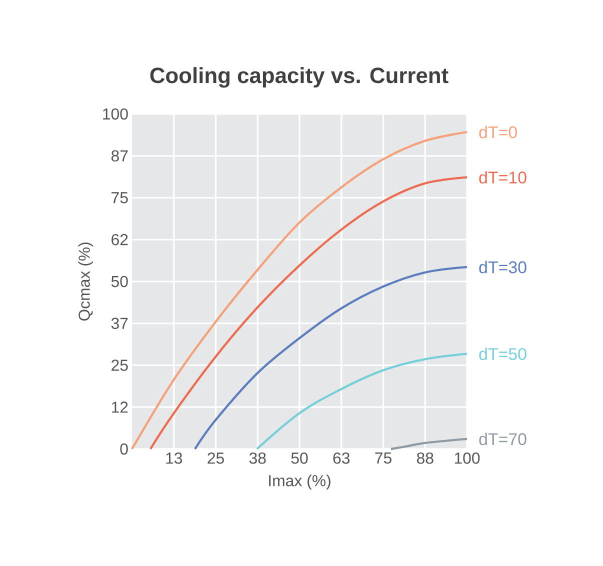  Describe the element at coordinates (299, 77) in the screenshot. I see `chart-title: Cooling capacity vs. Current` at that location.